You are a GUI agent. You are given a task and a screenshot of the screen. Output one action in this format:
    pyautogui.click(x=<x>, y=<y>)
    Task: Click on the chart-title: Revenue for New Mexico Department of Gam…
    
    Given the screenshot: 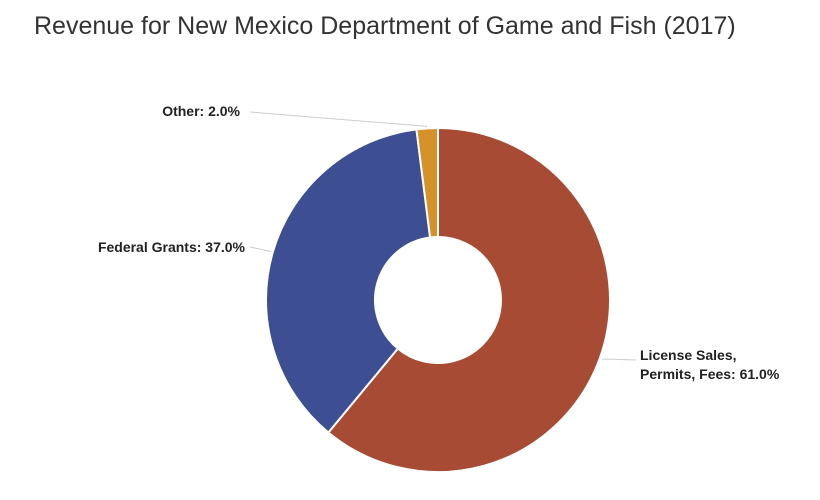 What is the action you would take?
    pyautogui.click(x=385, y=26)
    